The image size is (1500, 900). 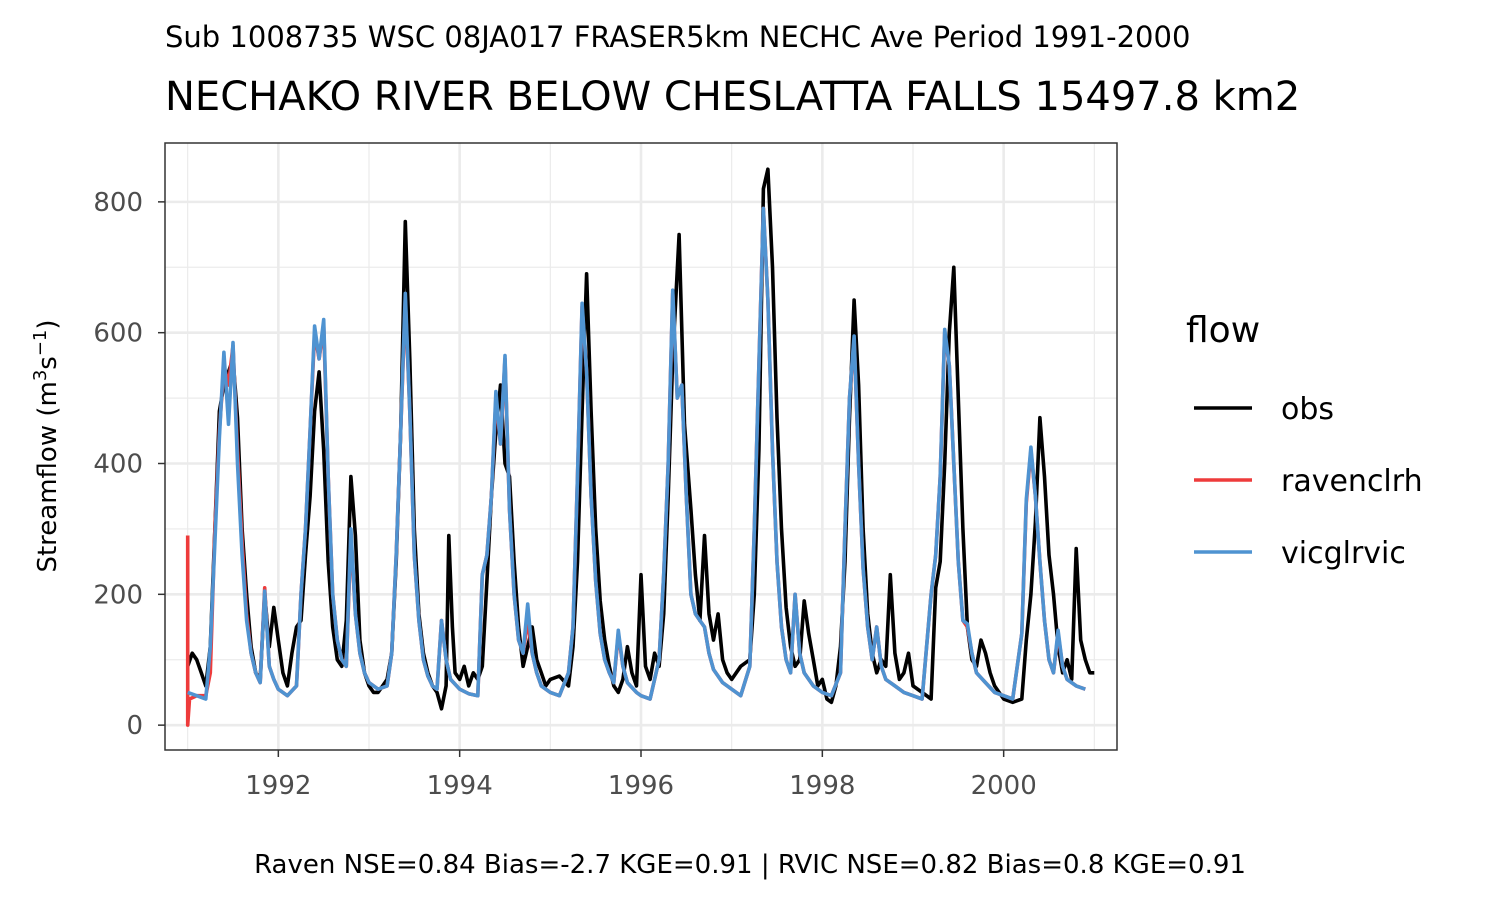 What do you see at coordinates (40, 343) in the screenshot?
I see `y-axis-label-sup2: −1` at bounding box center [40, 343].